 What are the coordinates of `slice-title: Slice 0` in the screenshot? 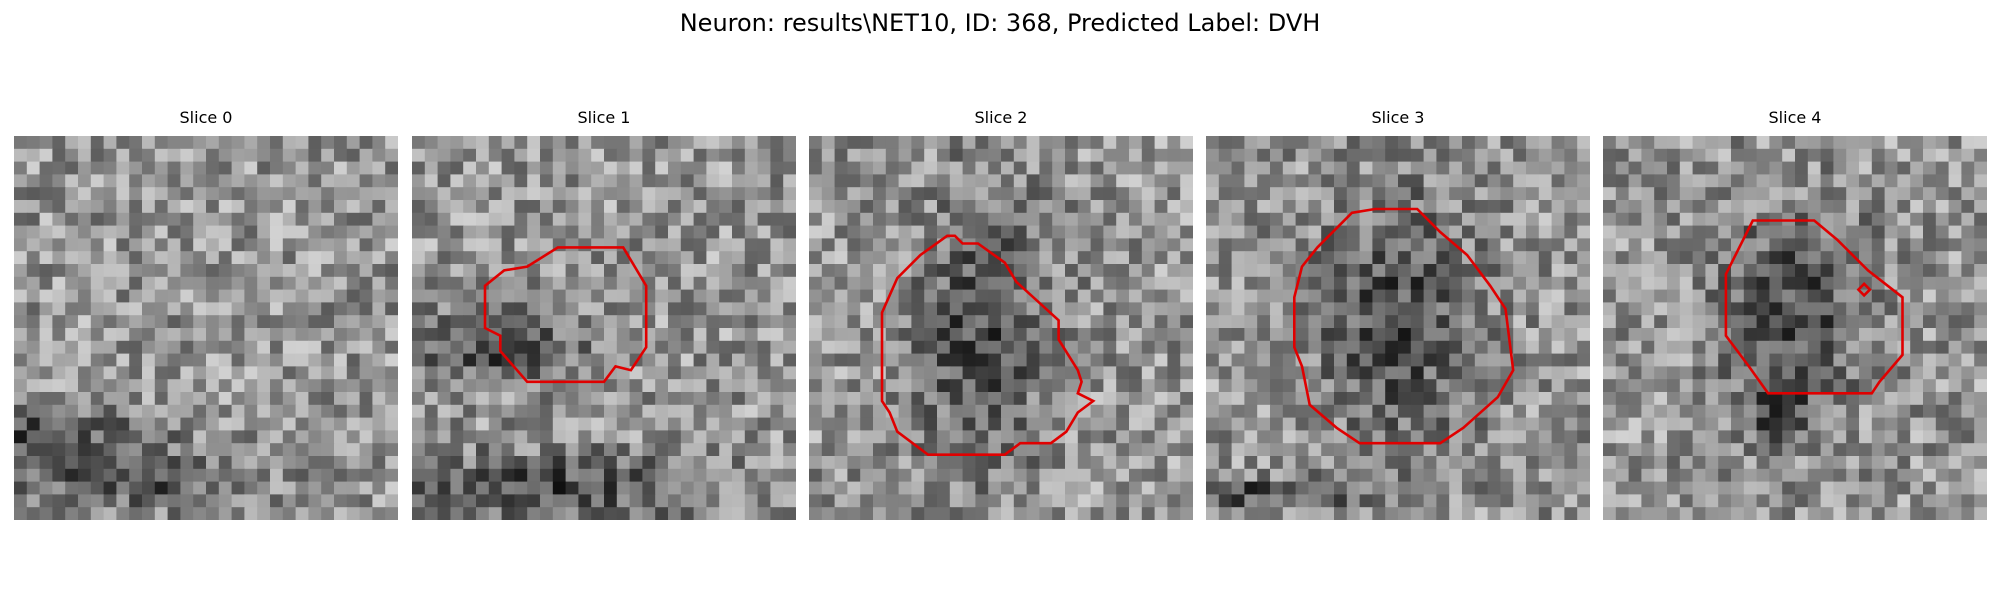 It's located at (206, 117).